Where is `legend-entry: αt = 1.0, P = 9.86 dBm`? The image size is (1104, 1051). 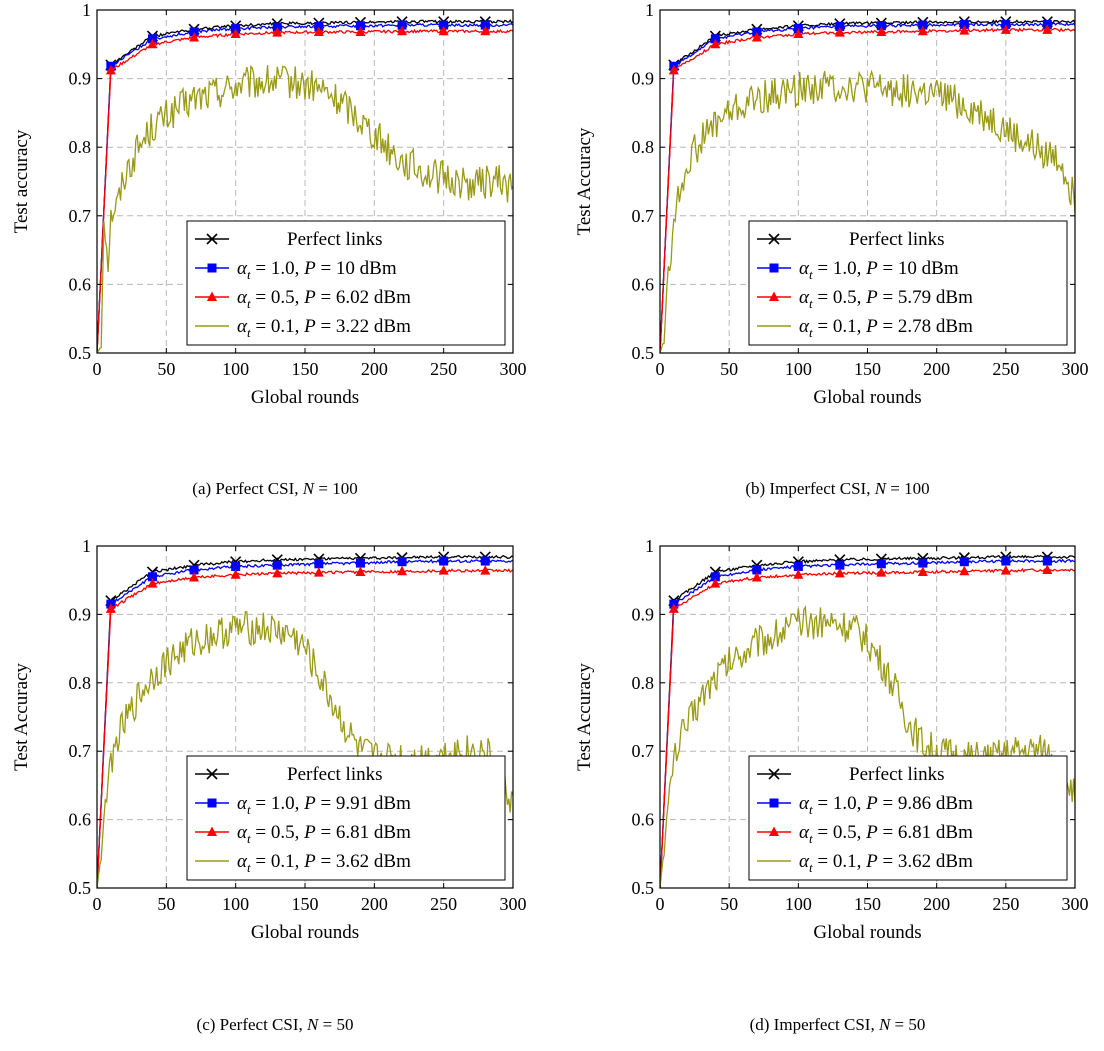
legend-entry: αt = 1.0, P = 9.86 dBm is located at coordinates (886, 805).